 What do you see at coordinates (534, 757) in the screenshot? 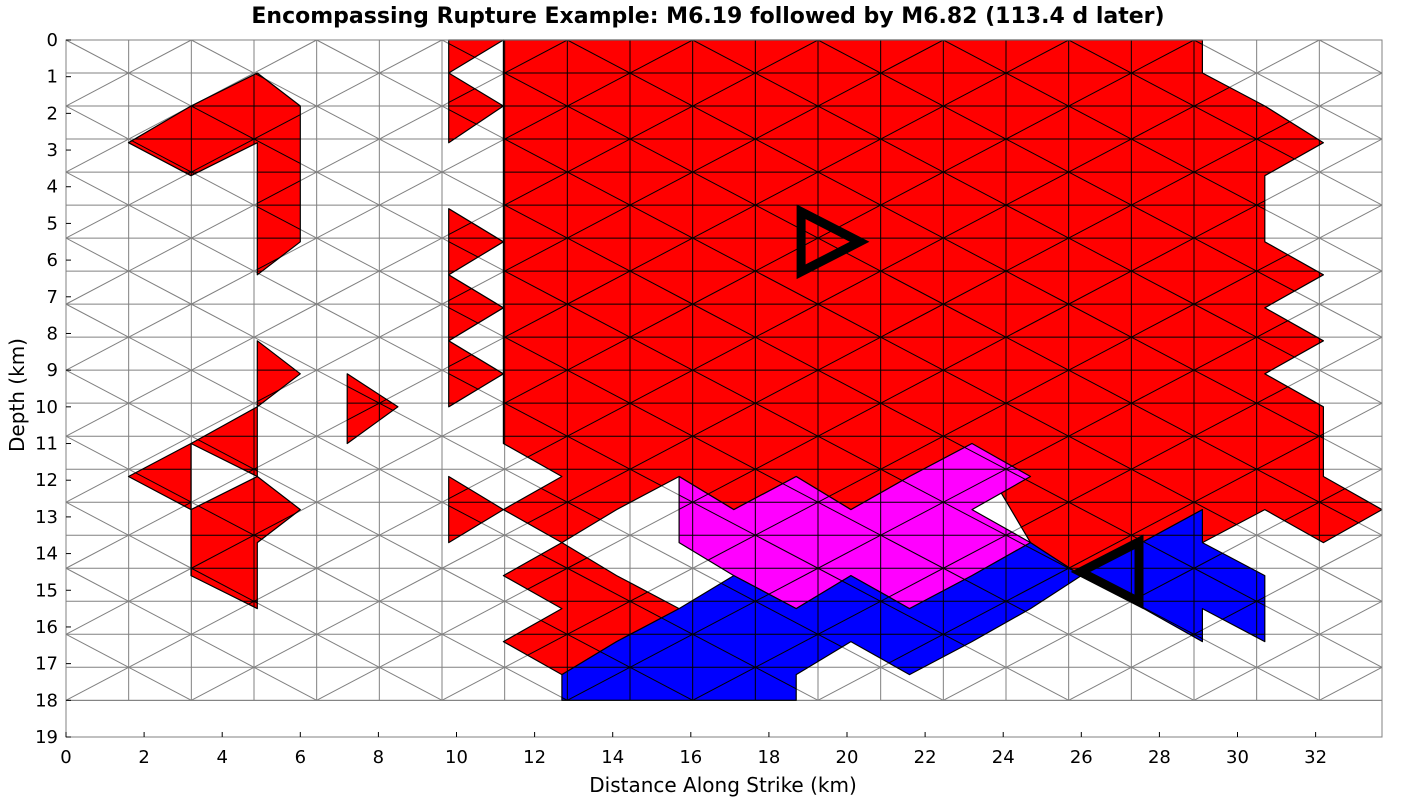
I see `x-tick-label: 12` at bounding box center [534, 757].